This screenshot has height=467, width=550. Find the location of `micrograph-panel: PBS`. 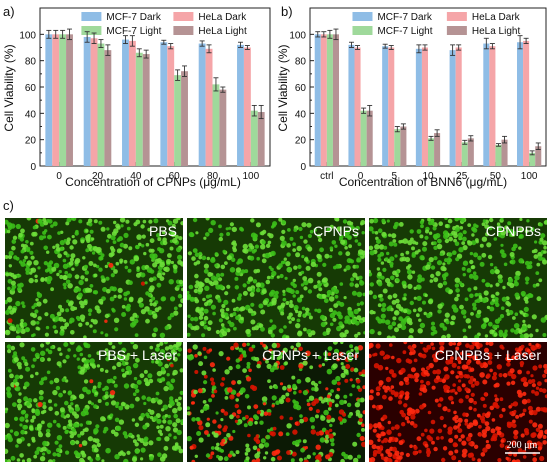

micrograph-panel: PBS is located at coordinates (94, 278).